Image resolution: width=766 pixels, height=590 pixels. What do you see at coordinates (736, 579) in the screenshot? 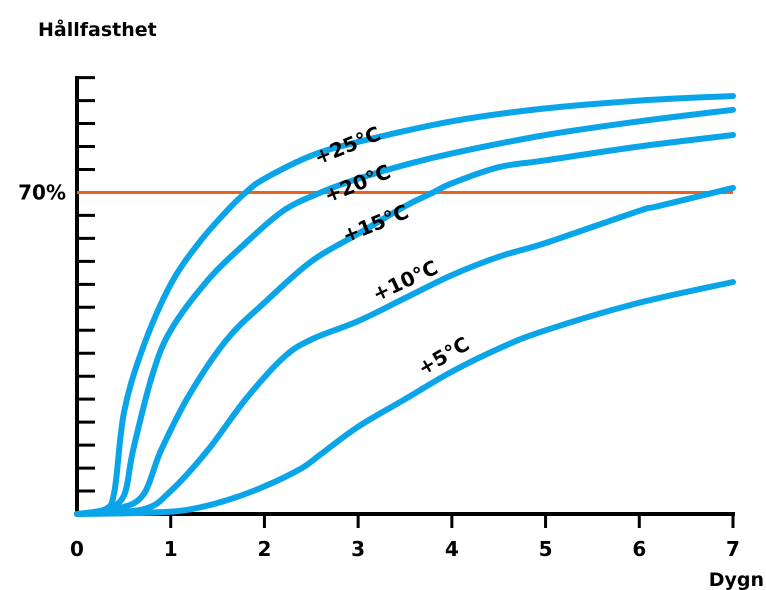
I see `x-axis-title: Dygn` at bounding box center [736, 579].